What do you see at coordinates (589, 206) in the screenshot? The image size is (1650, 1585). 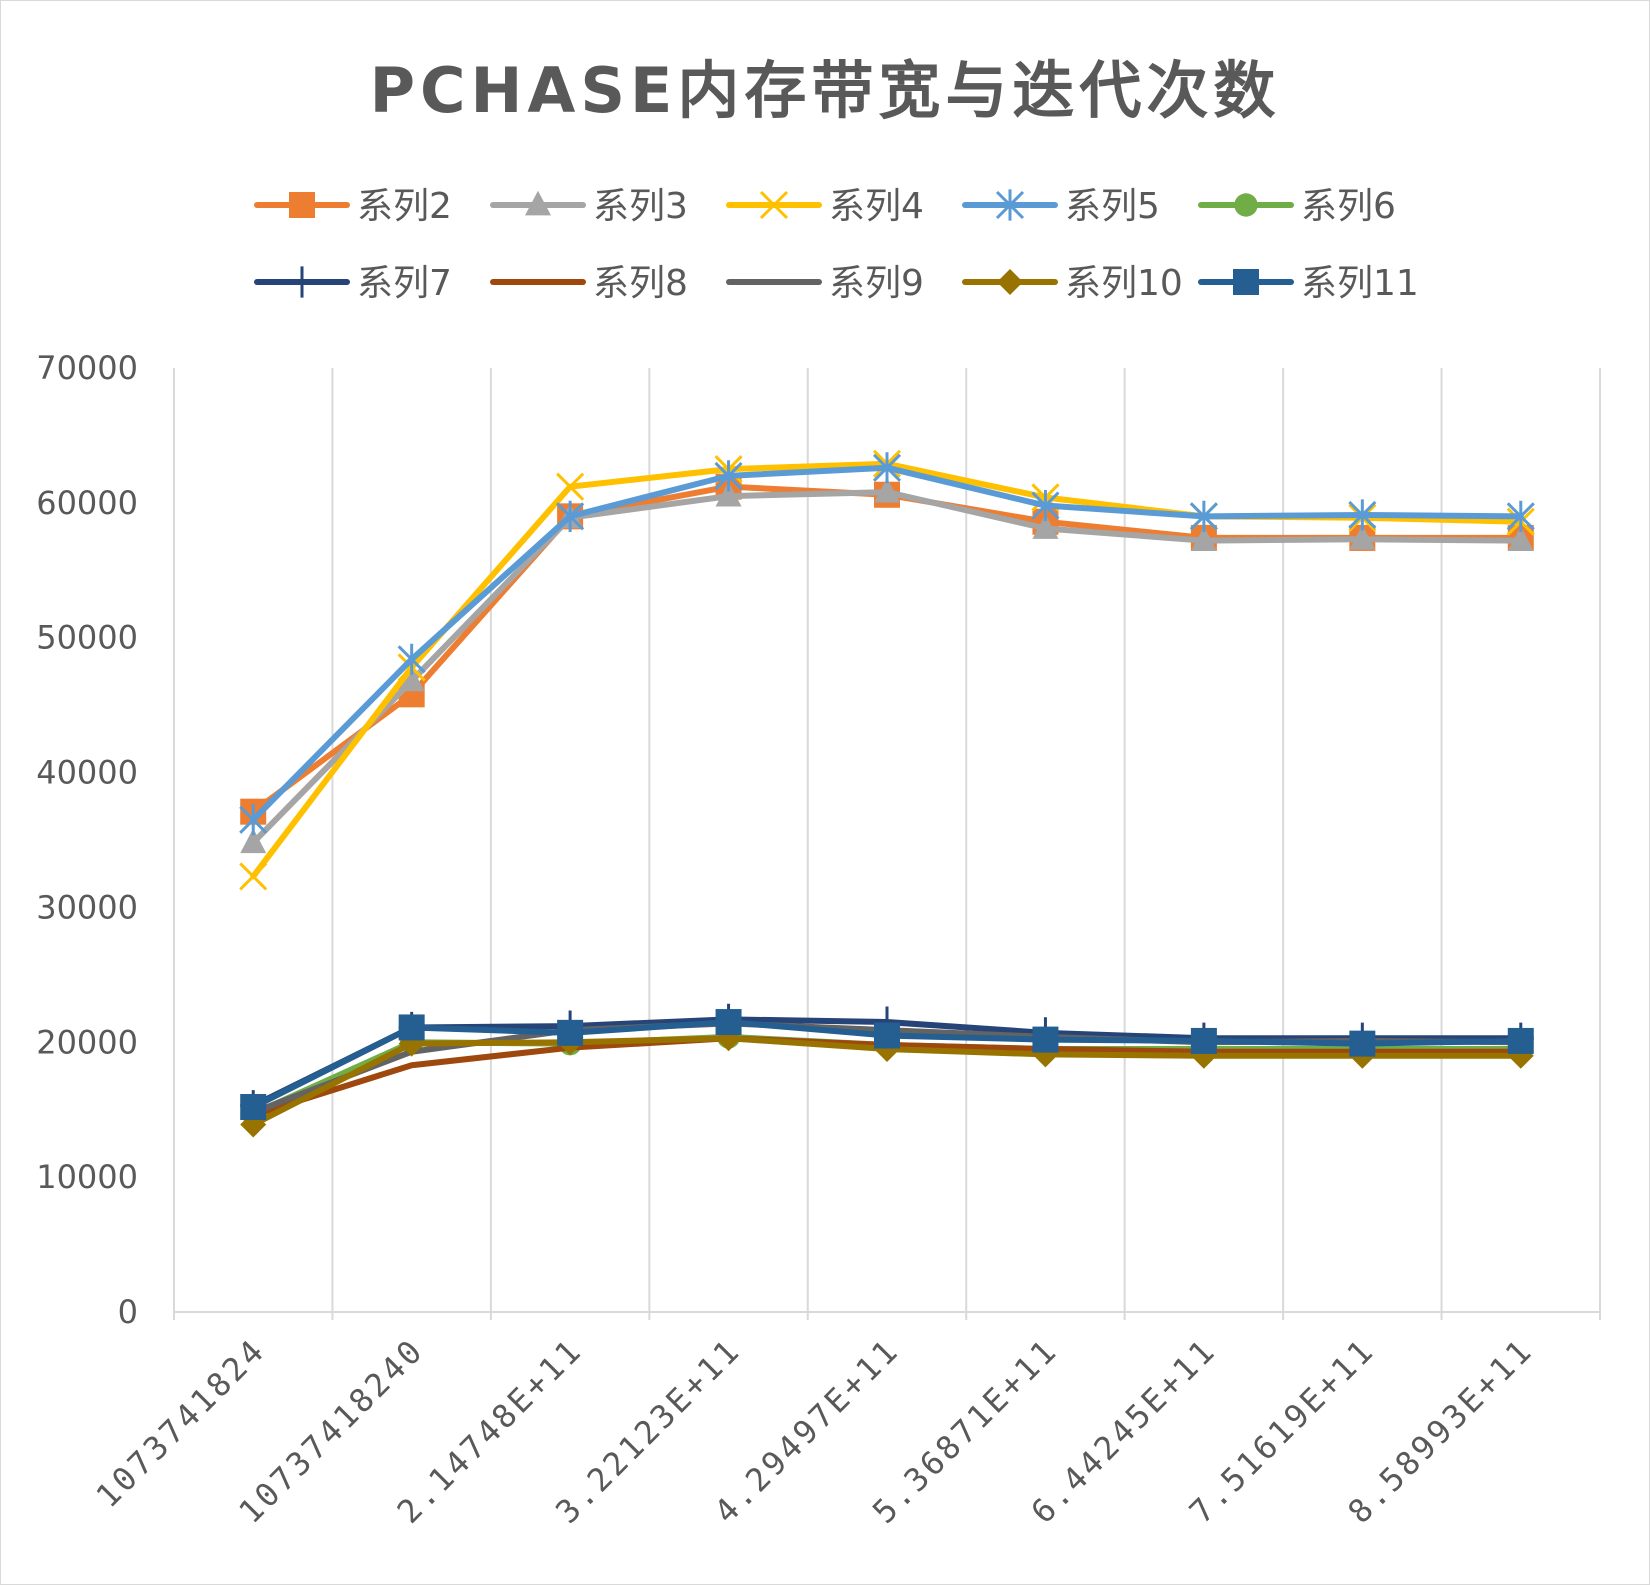 I see `legend-item: 系列3` at bounding box center [589, 206].